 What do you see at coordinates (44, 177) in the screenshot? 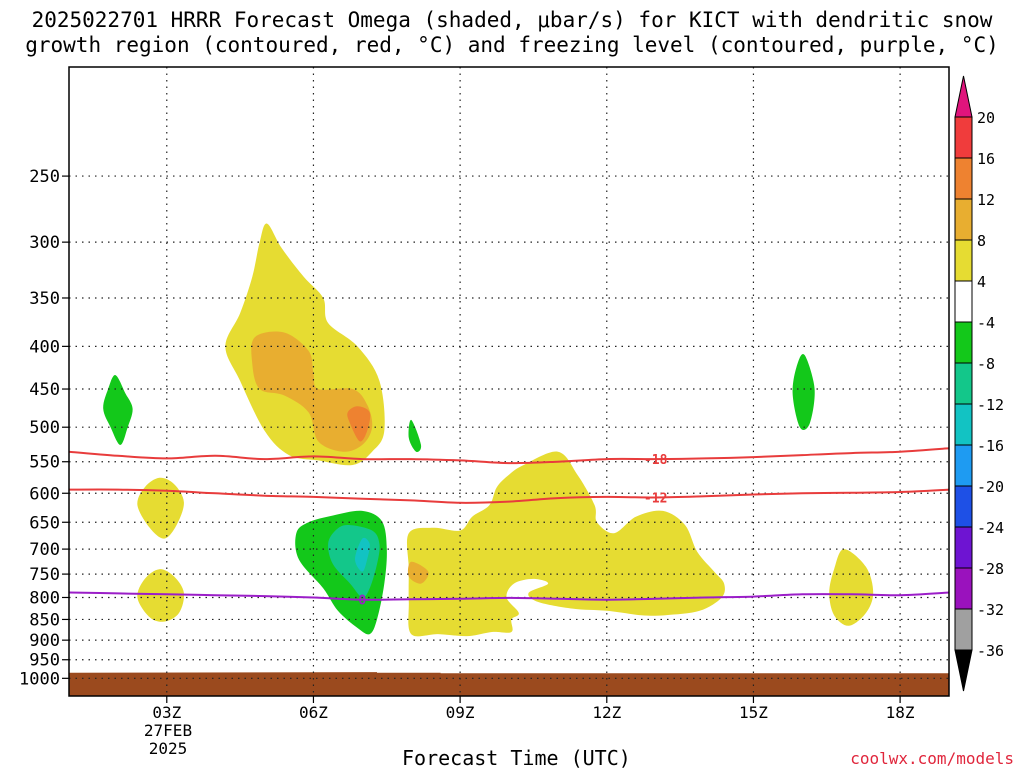
I see `y-tick-label-250: 250` at bounding box center [44, 177].